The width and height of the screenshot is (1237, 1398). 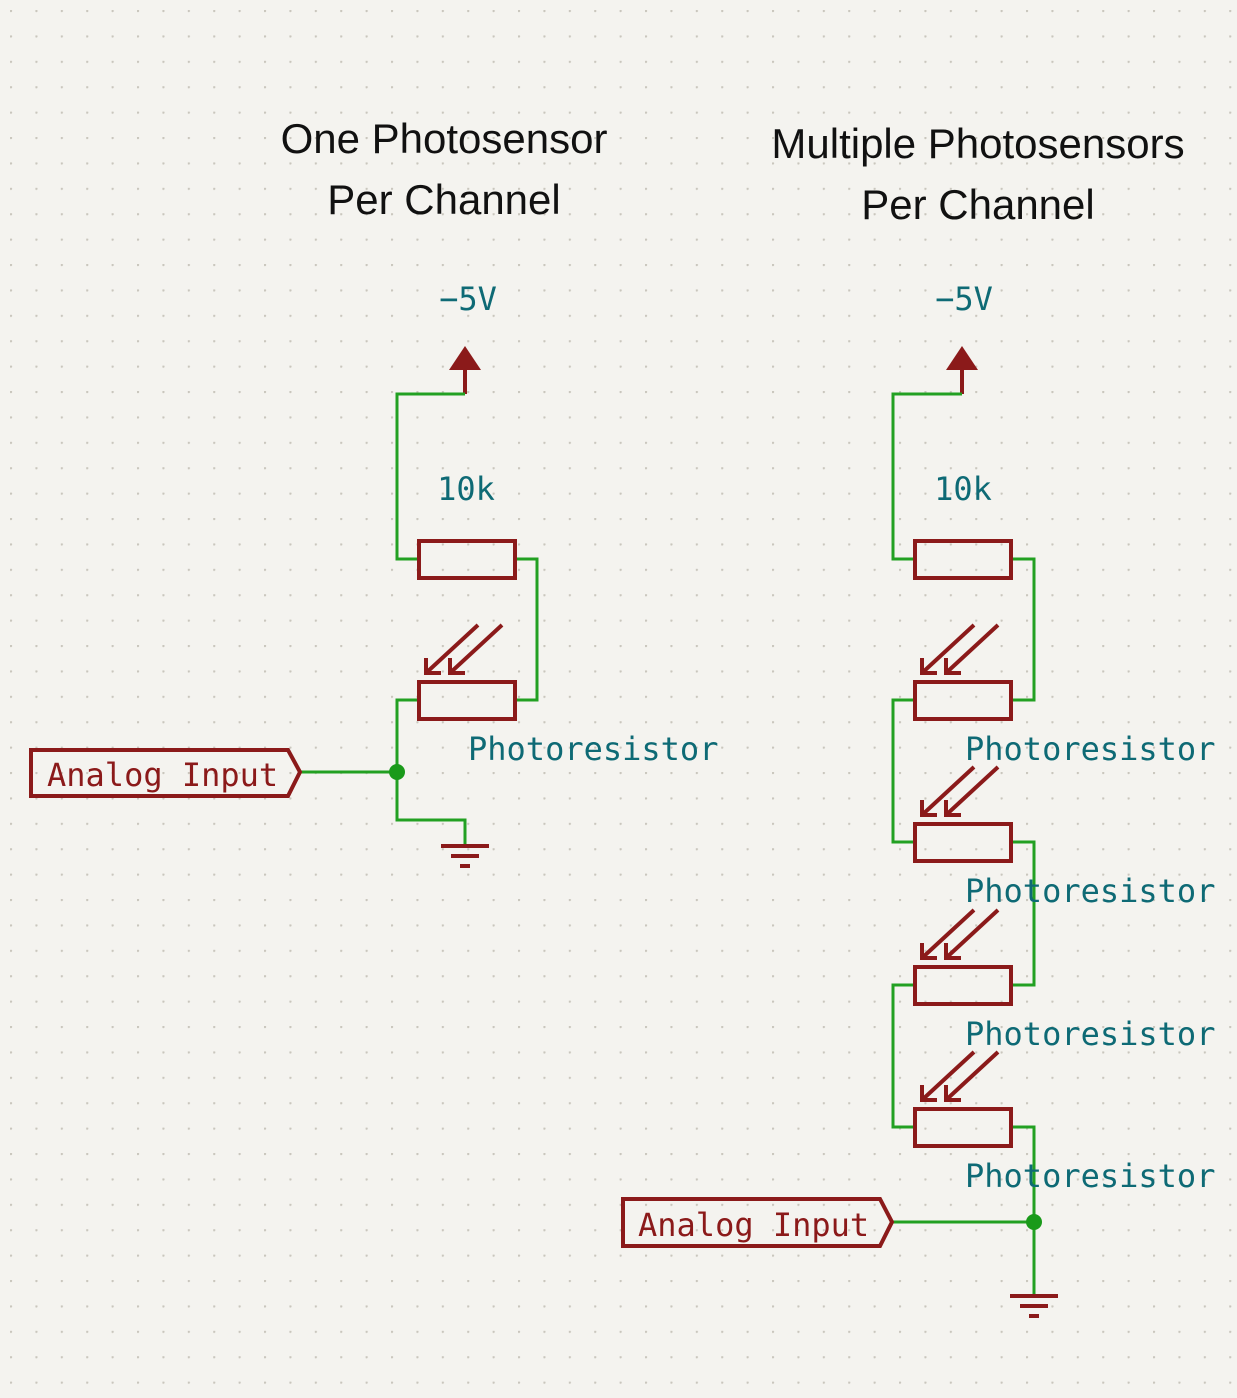 What do you see at coordinates (466, 489) in the screenshot?
I see `left-resistor-value: 10k` at bounding box center [466, 489].